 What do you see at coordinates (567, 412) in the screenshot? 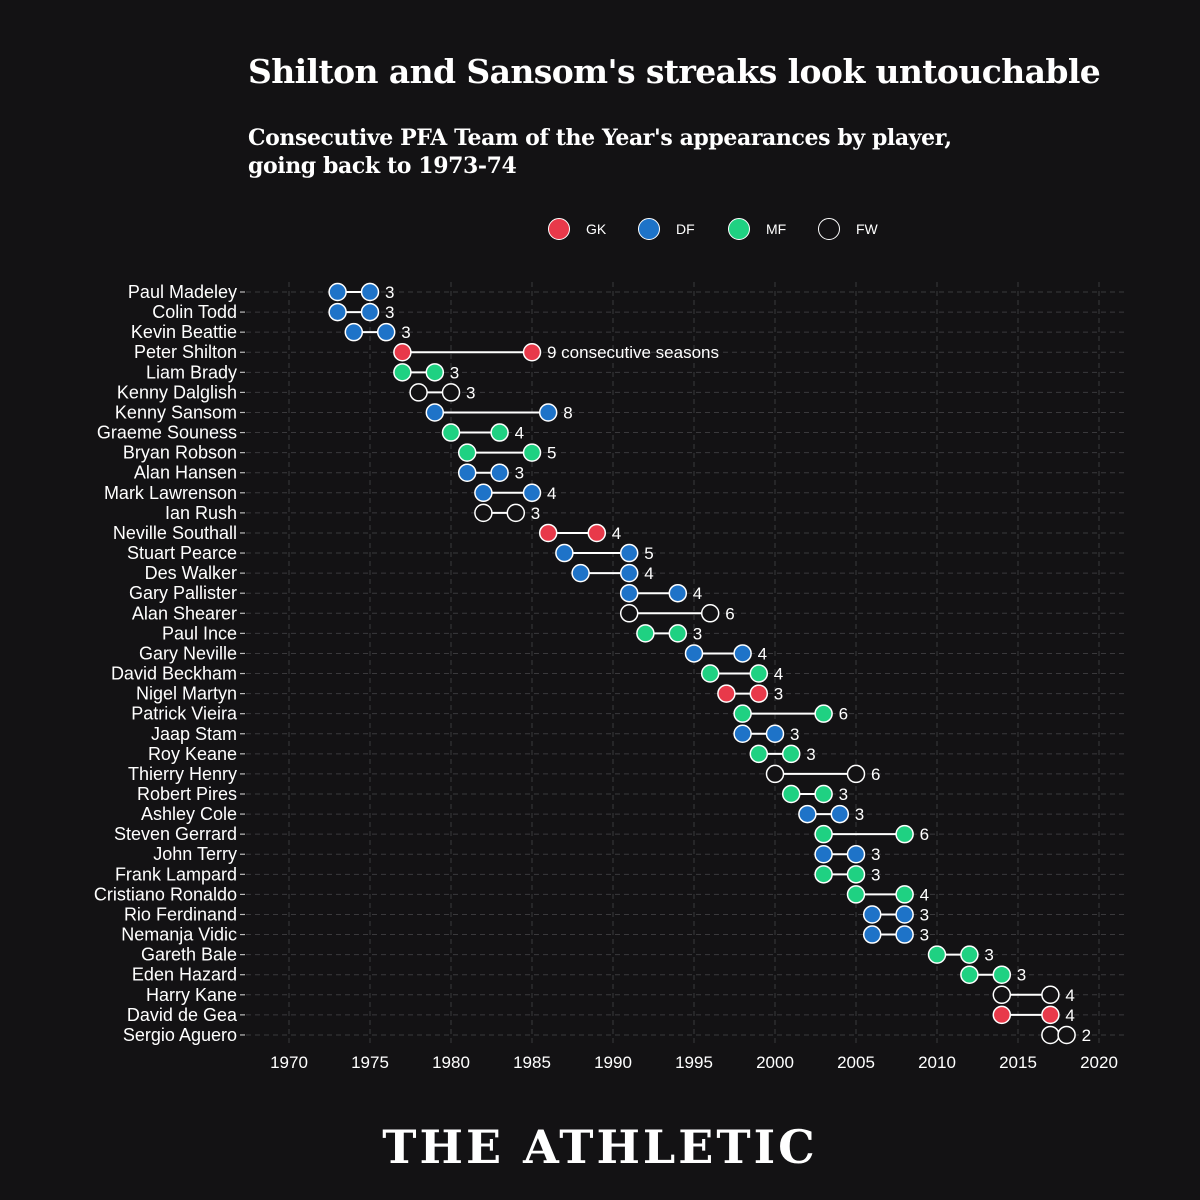
I see `streak-count-label: 8` at bounding box center [567, 412].